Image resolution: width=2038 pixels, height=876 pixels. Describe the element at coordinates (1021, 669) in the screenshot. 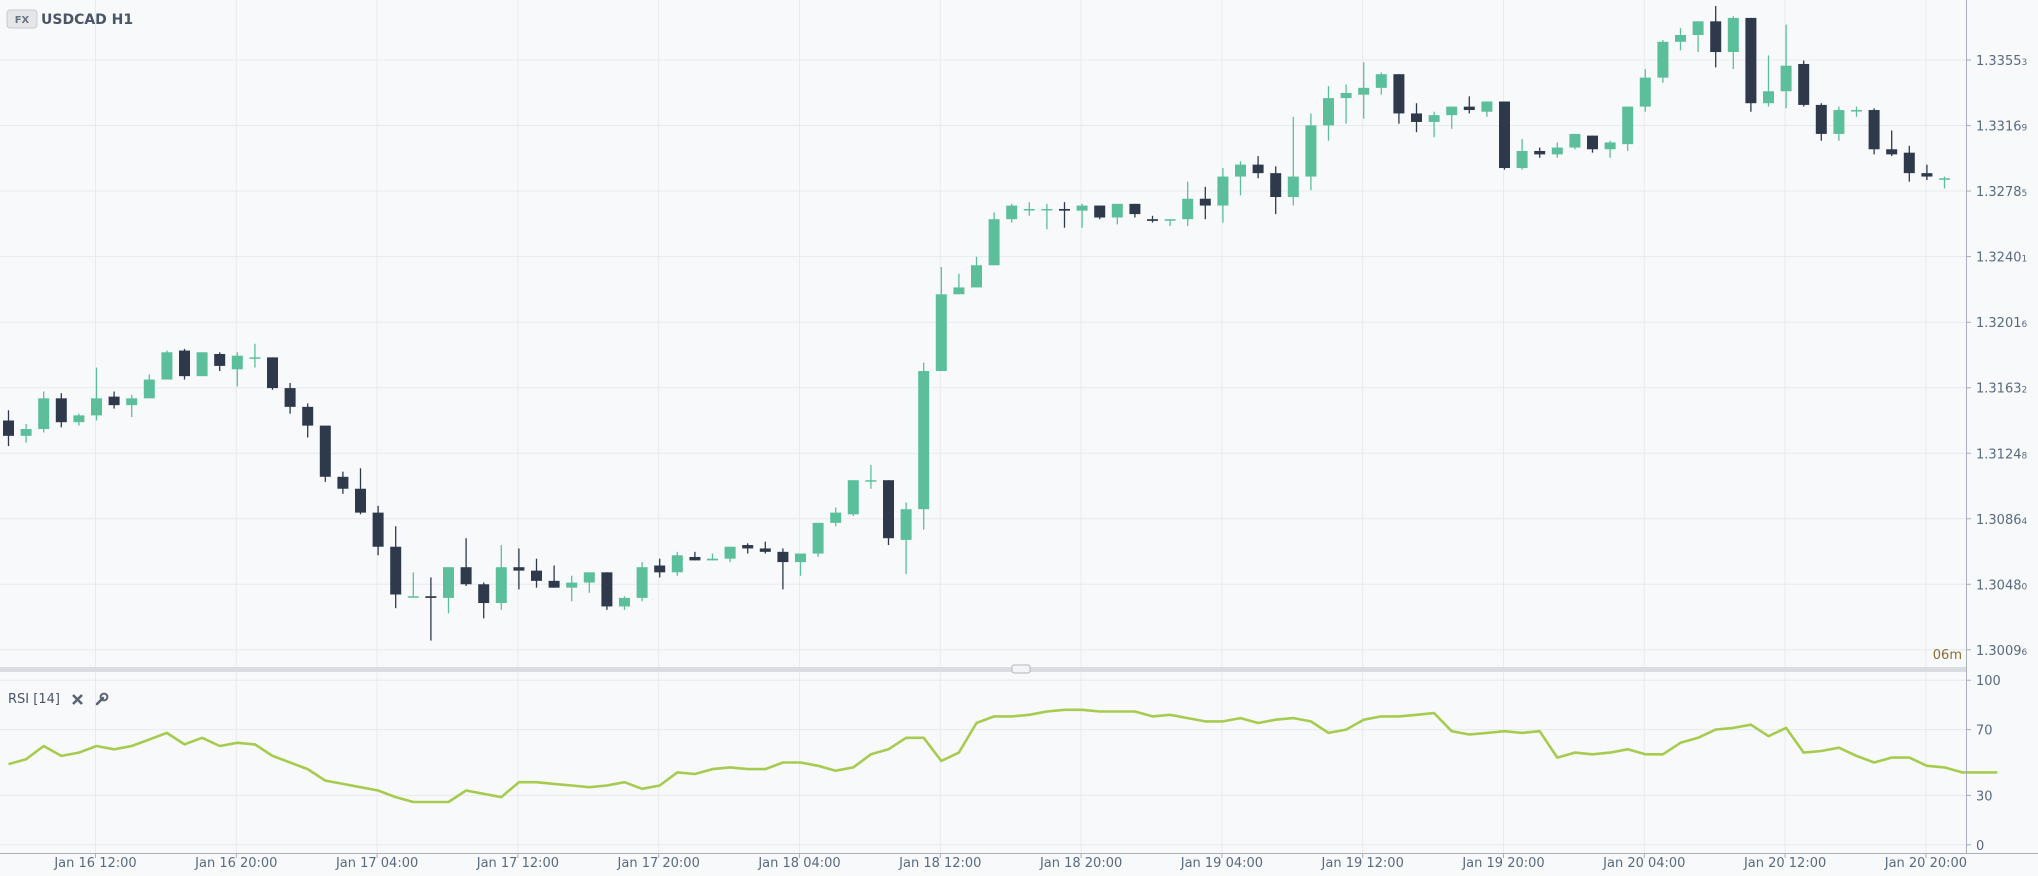

I see `pane-resize-handle` at that location.